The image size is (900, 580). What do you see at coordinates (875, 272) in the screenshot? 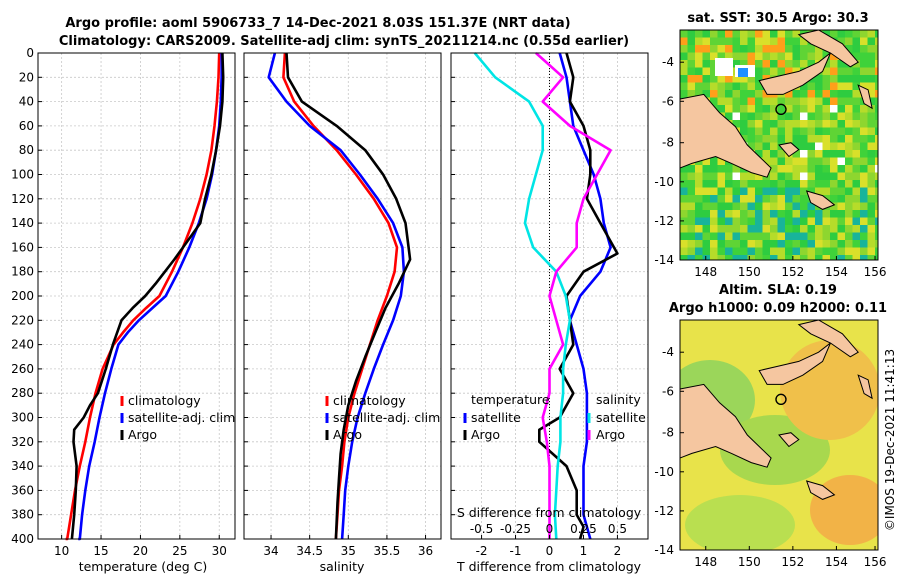
I see `map-x-tick-label: 156` at bounding box center [875, 272].